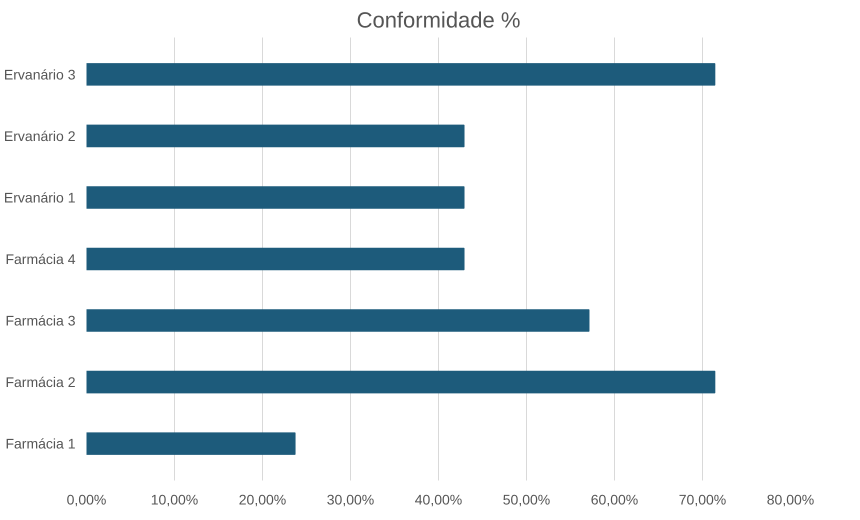  What do you see at coordinates (702, 500) in the screenshot?
I see `x-tick-label: 70,00%` at bounding box center [702, 500].